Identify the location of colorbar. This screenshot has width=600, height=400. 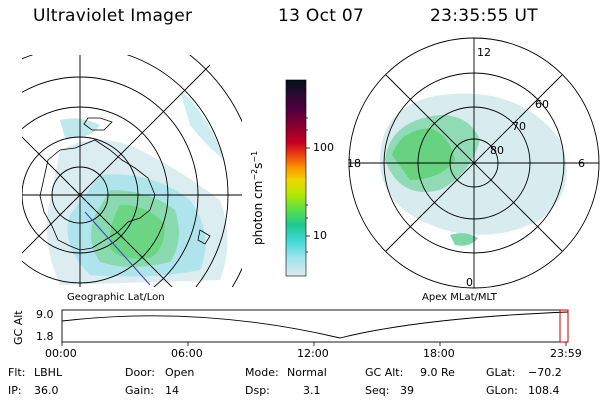
(296, 178).